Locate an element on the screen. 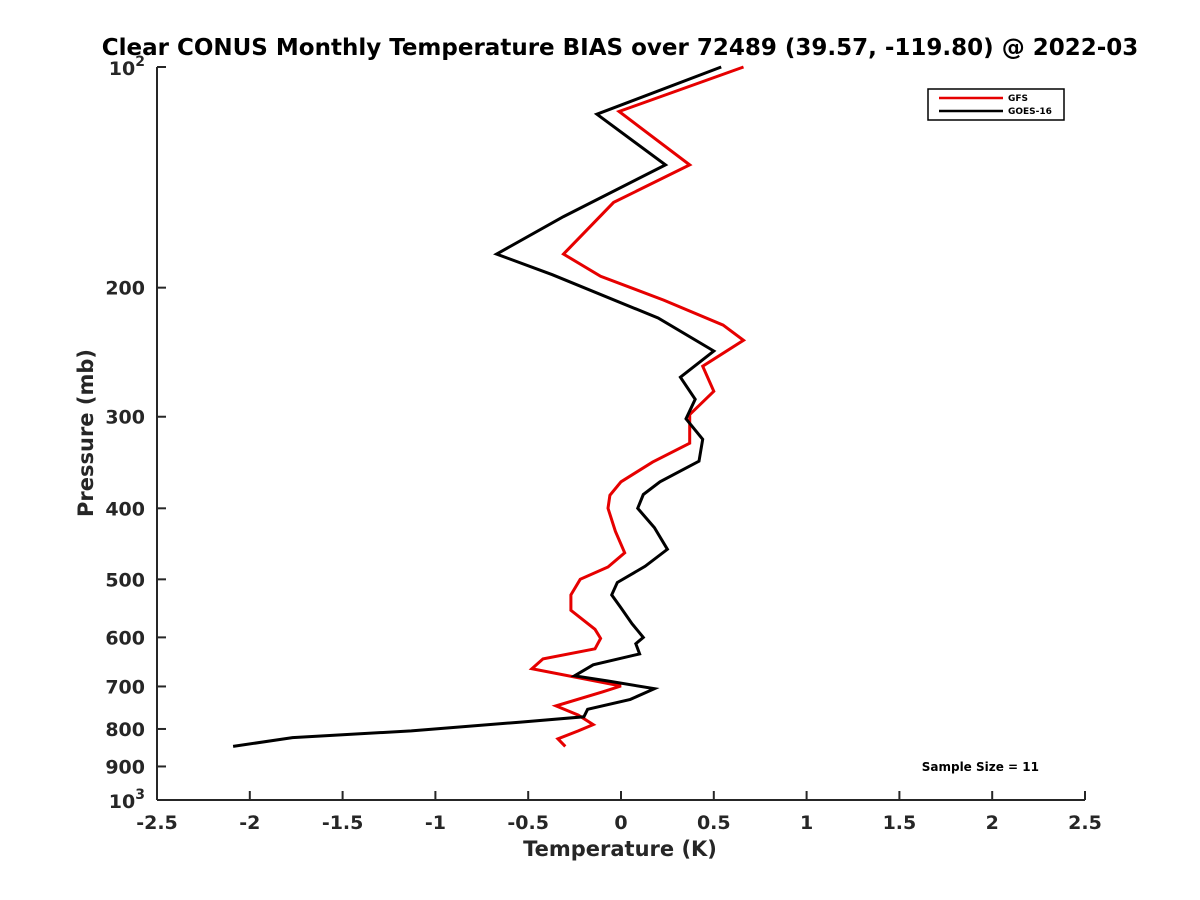 The image size is (1200, 900). legend-label-goes-16: GOES-16 is located at coordinates (1030, 112).